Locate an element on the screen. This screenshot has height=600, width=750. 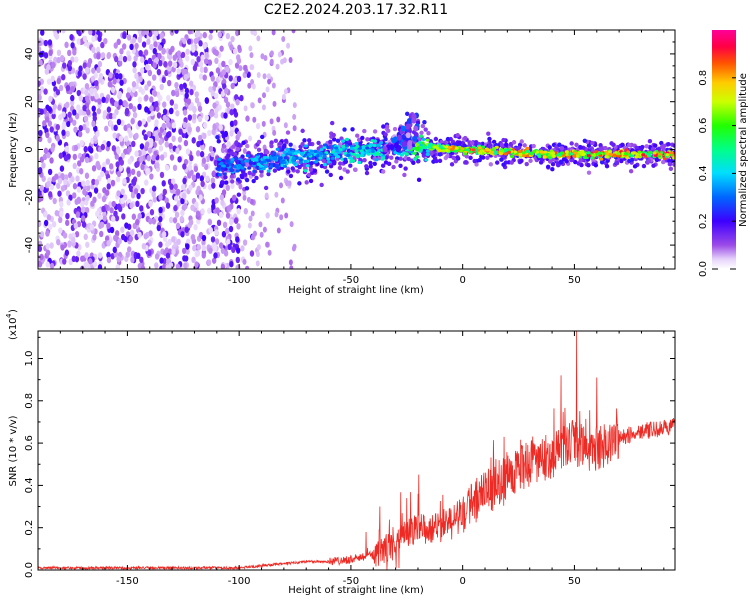
colorbar-tick-label: 0.0 is located at coordinates (703, 269).